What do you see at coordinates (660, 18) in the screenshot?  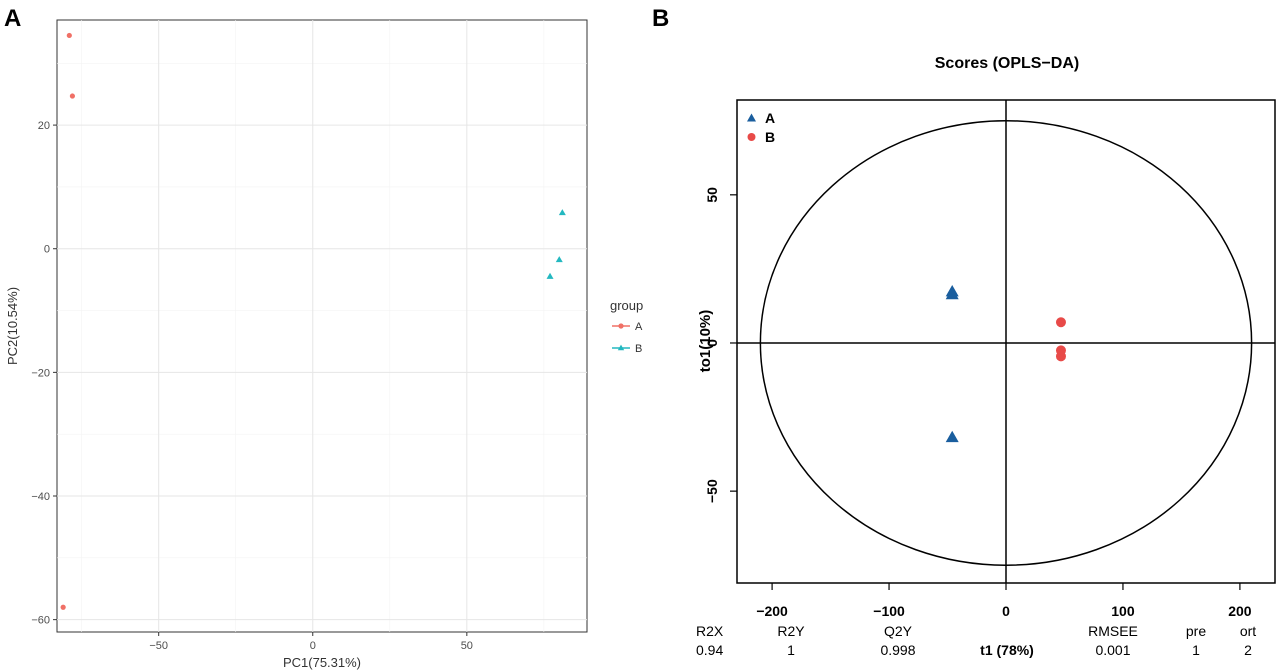 I see `panel-label-b: B` at bounding box center [660, 18].